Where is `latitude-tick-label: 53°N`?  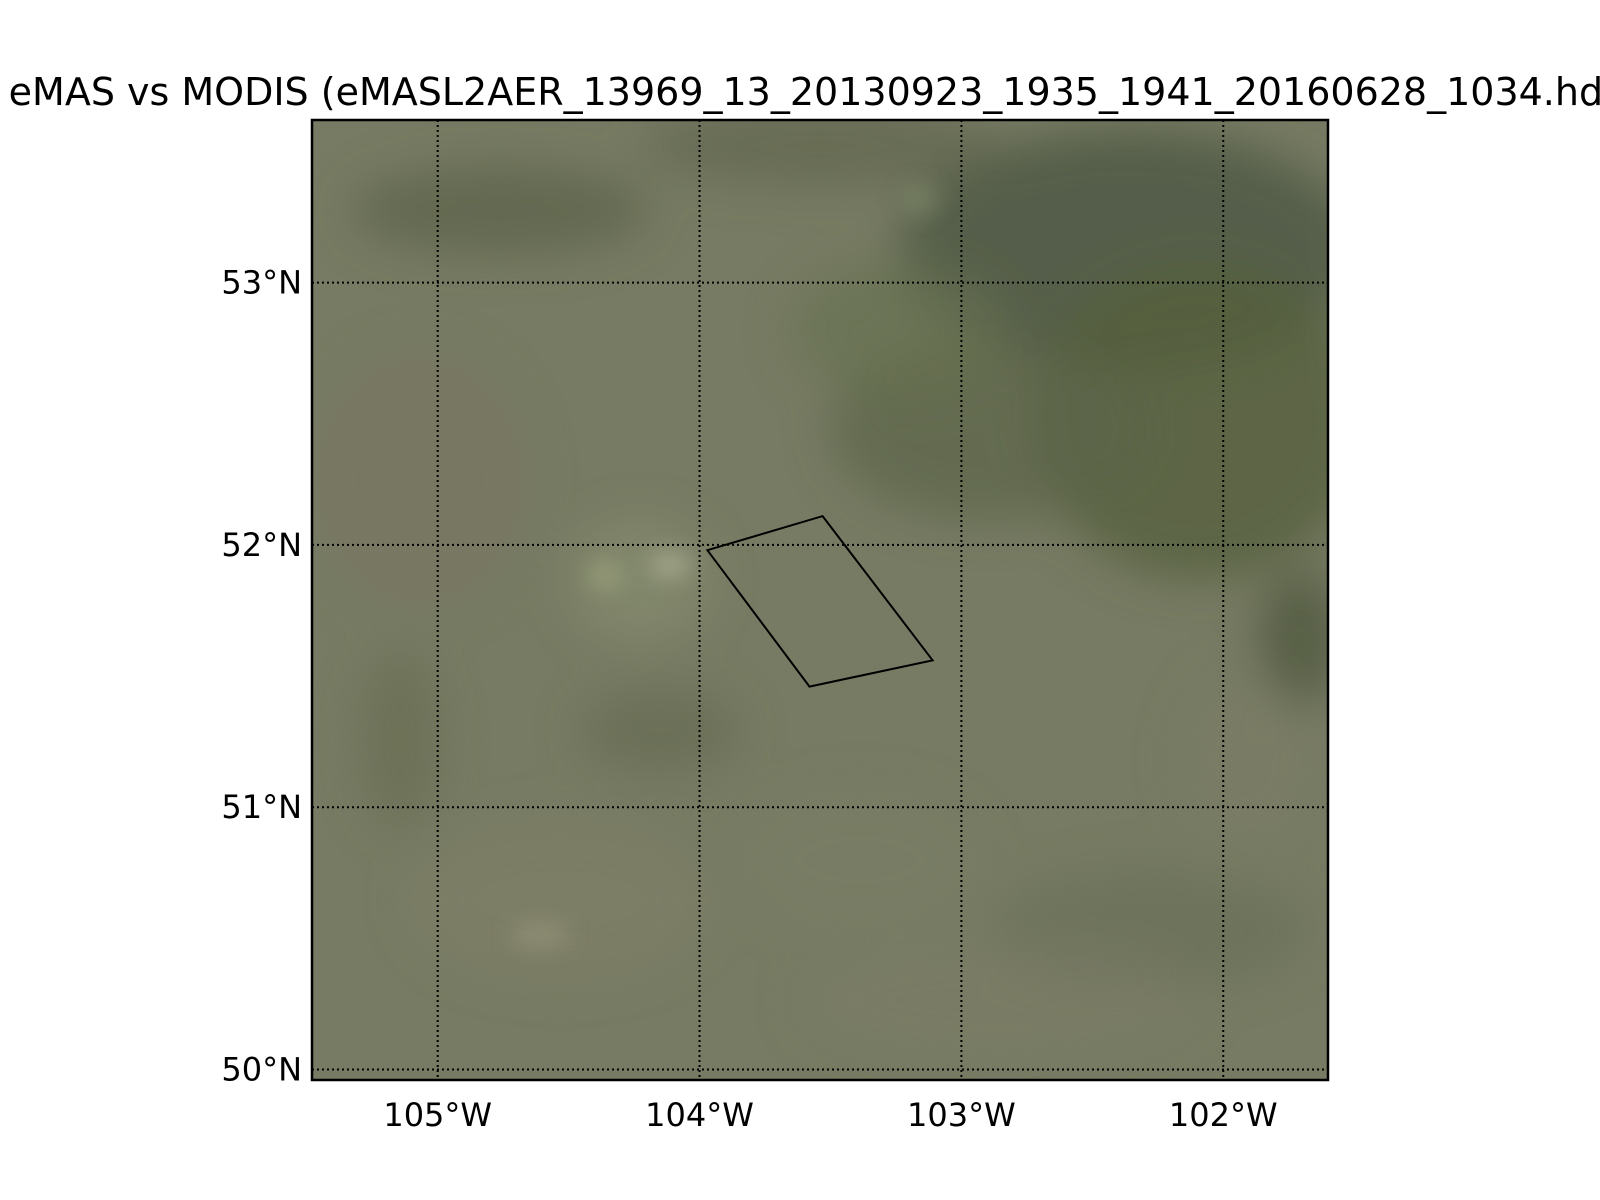 latitude-tick-label: 53°N is located at coordinates (261, 283).